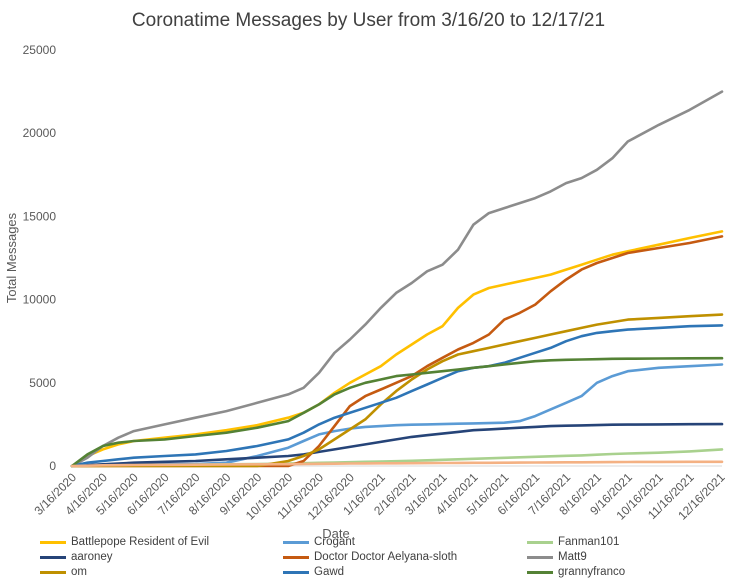  Describe the element at coordinates (52, 466) in the screenshot. I see `y-tick-label: 0` at that location.